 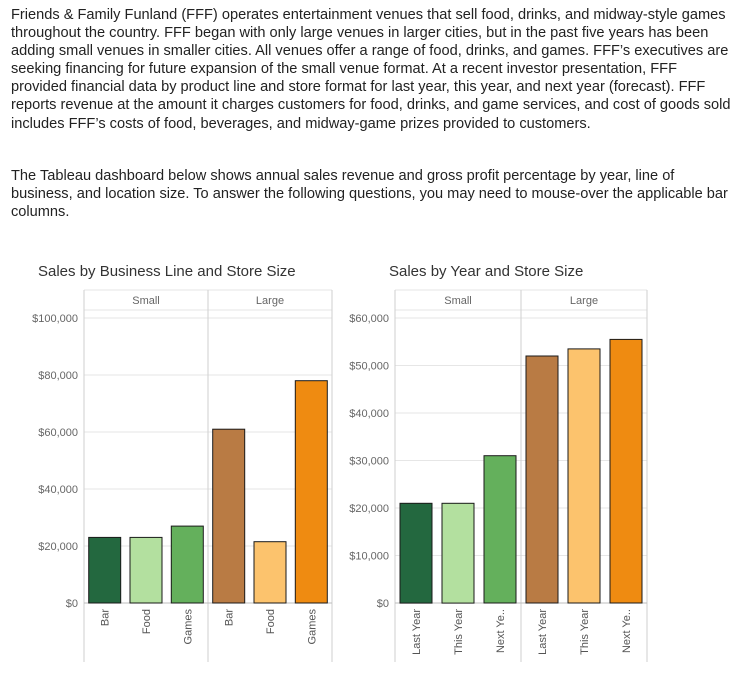 I want to click on chart-title: Sales by Business Line and Store Size, so click(x=167, y=271).